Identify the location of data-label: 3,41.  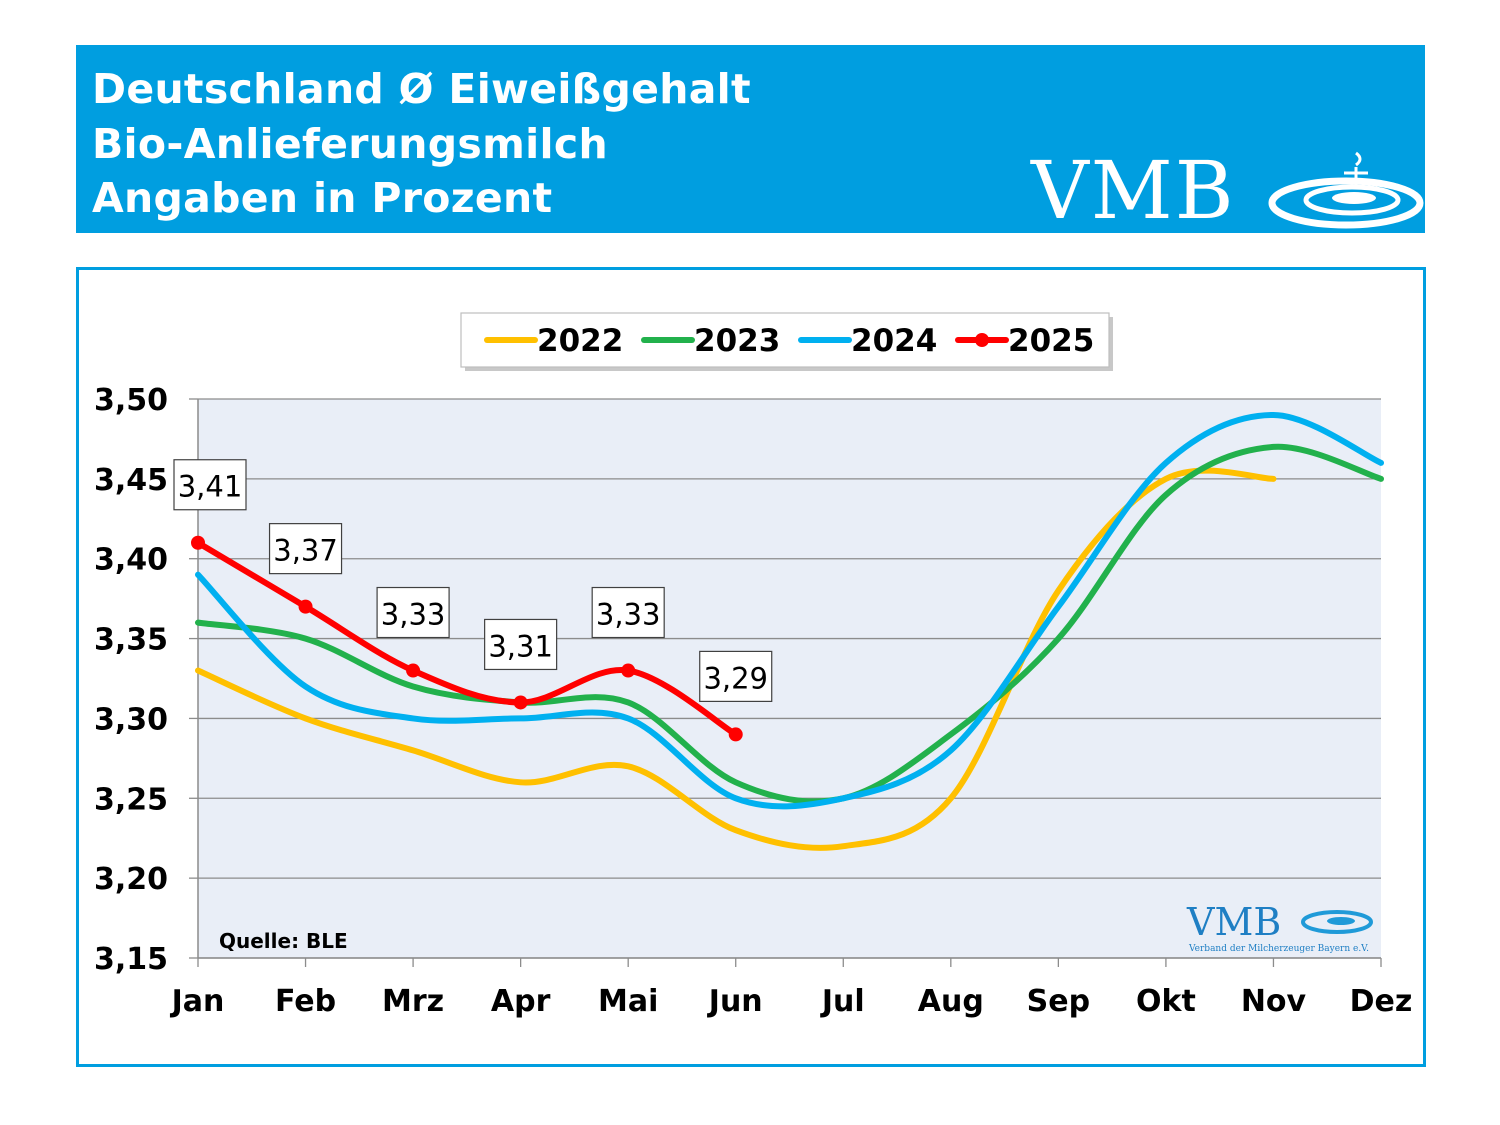
(210, 487).